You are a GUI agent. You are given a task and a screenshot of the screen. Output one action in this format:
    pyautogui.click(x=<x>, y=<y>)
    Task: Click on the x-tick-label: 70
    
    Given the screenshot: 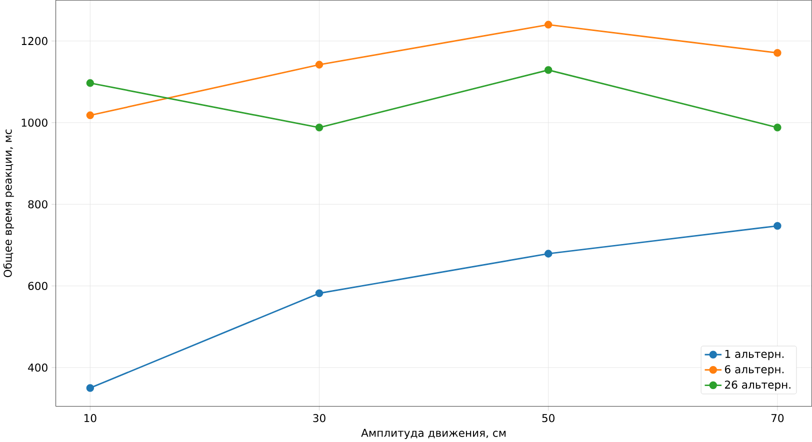 What is the action you would take?
    pyautogui.click(x=777, y=418)
    